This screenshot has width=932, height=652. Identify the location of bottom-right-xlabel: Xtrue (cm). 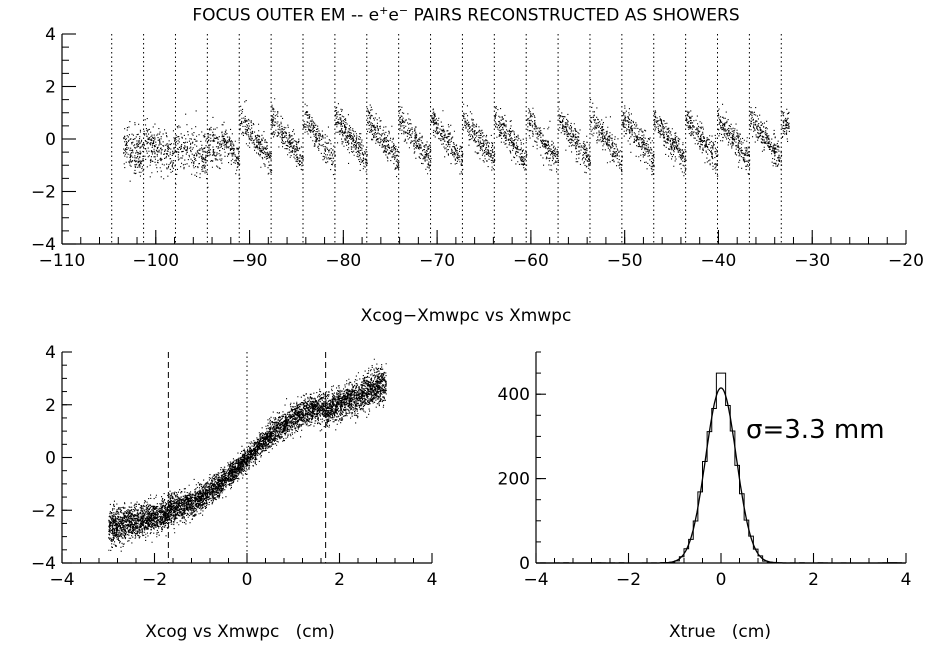
(720, 632).